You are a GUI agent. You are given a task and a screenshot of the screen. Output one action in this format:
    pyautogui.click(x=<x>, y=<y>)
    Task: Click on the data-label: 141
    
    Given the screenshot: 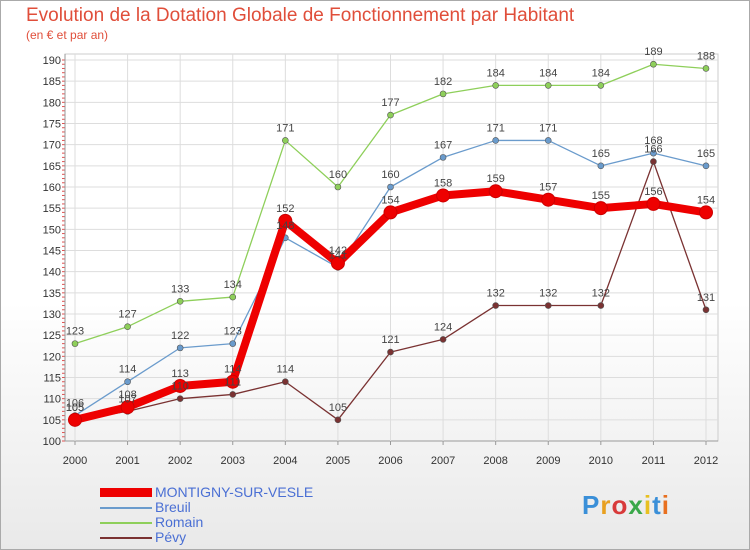 What is the action you would take?
    pyautogui.click(x=338, y=255)
    